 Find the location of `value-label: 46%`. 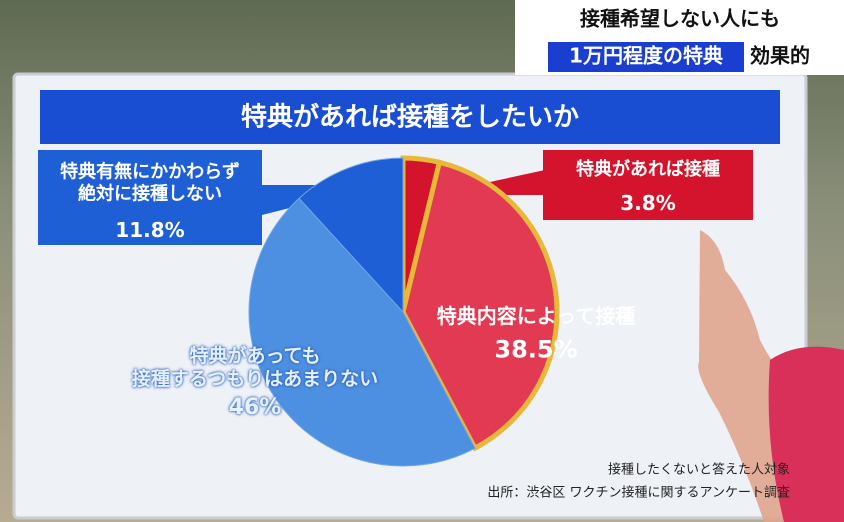

value-label: 46% is located at coordinates (255, 407).